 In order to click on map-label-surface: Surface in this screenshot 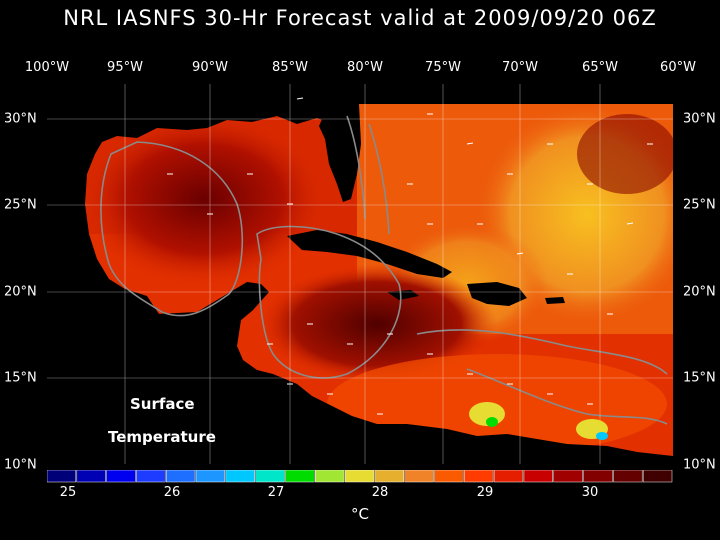, I will do `click(162, 404)`.